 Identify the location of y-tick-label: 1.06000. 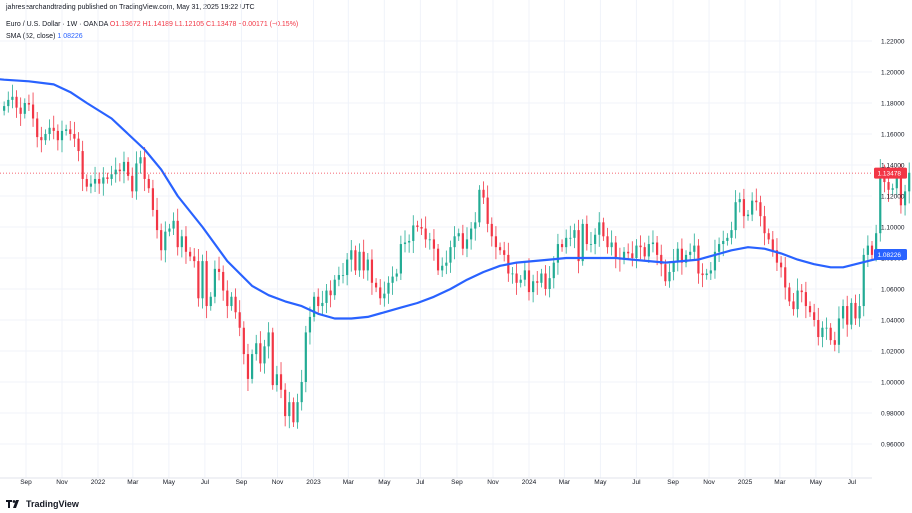
(893, 290).